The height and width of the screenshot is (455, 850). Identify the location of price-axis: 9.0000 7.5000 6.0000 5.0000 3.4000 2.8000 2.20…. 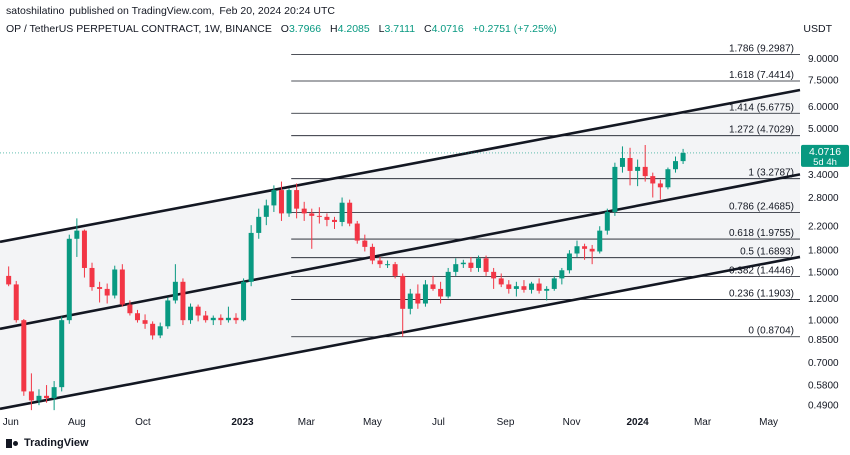
(823, 233).